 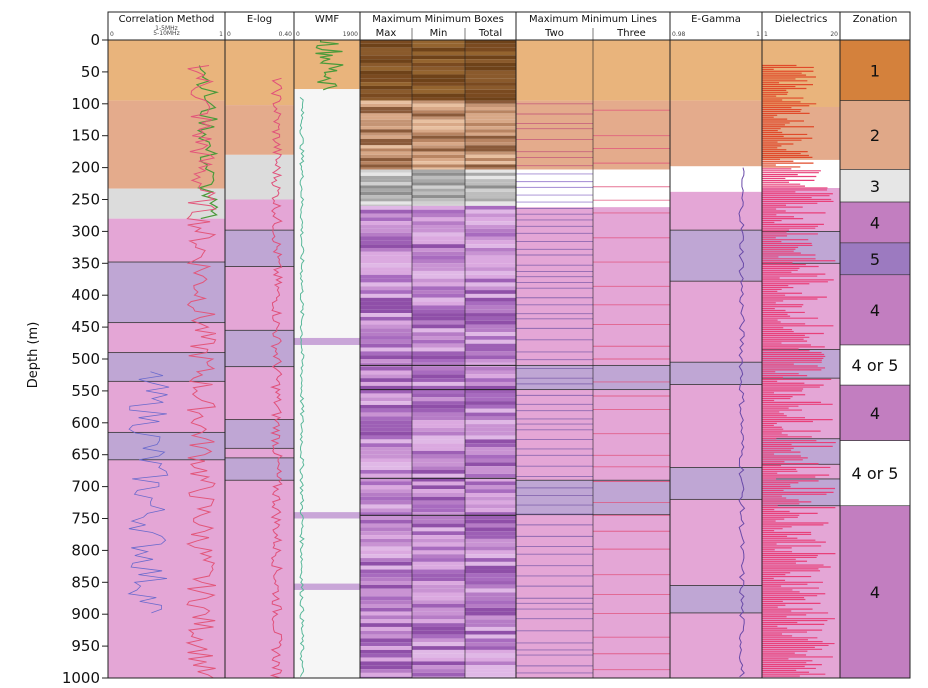 What do you see at coordinates (85, 263) in the screenshot?
I see `y-tick-label: 350` at bounding box center [85, 263].